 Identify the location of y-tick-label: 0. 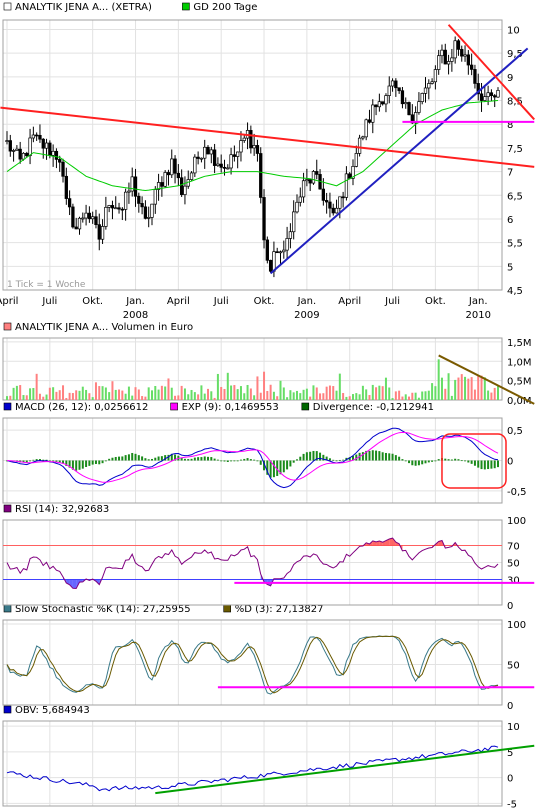
(510, 779).